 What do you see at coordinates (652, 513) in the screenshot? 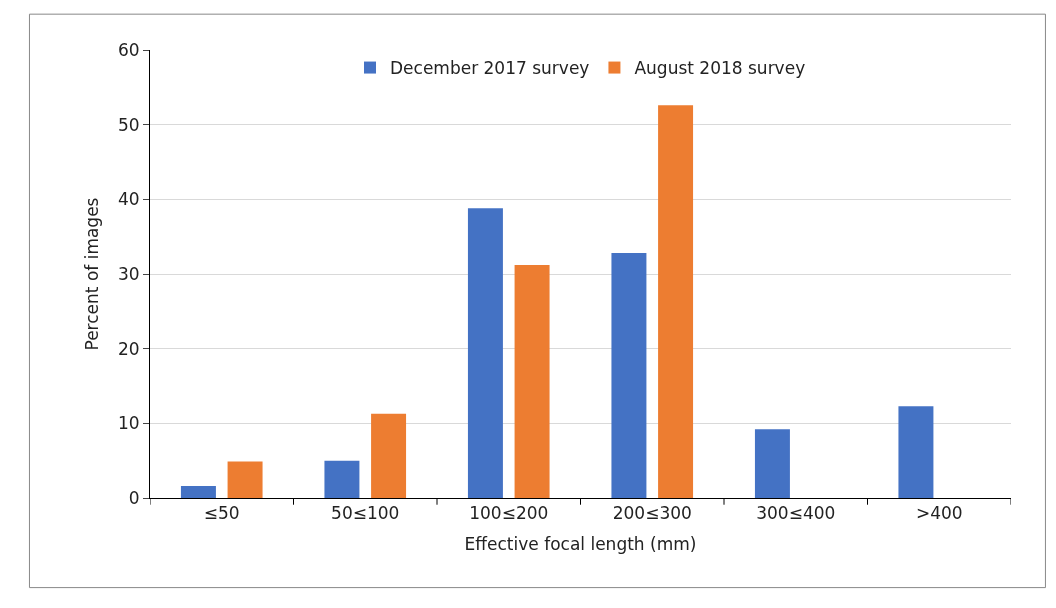
I see `x-tick-label: 200≤300` at bounding box center [652, 513].